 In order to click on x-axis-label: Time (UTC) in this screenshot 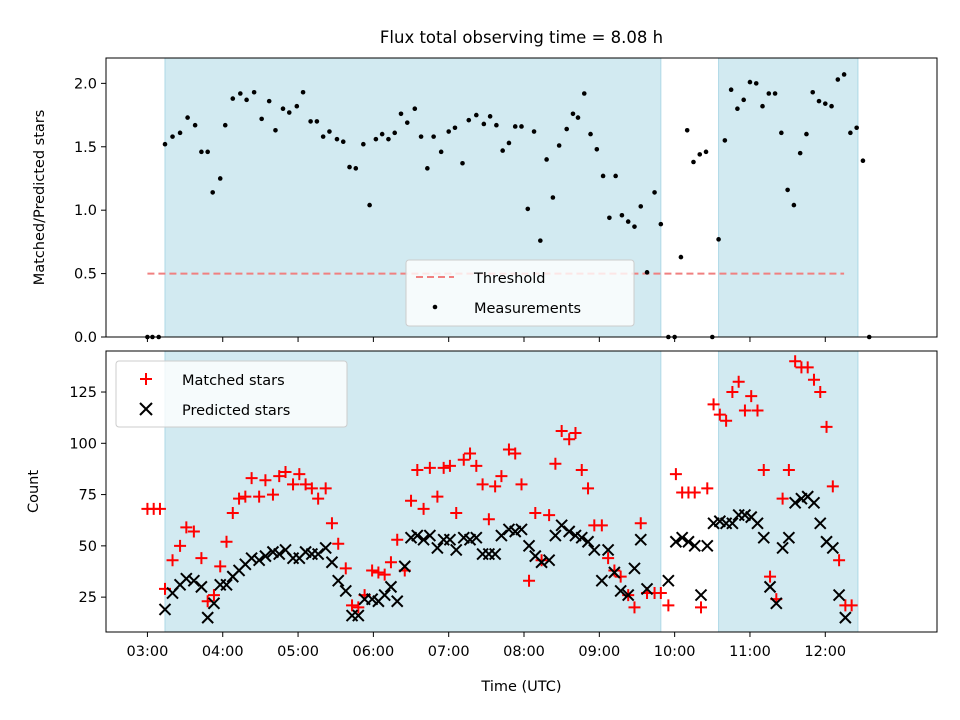, I will do `click(520, 687)`.